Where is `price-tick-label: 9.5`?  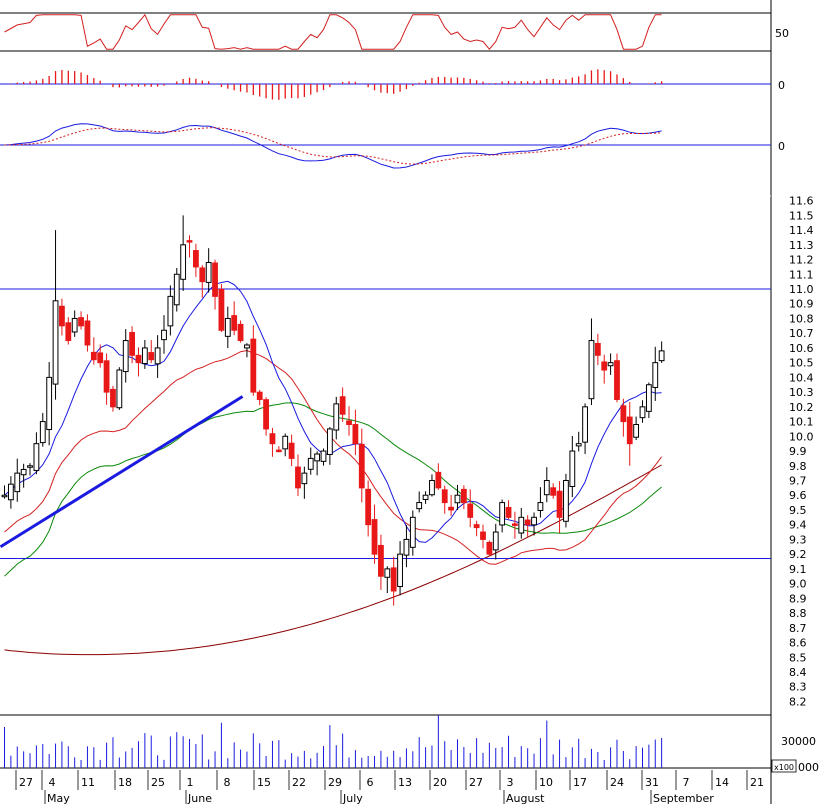 price-tick-label: 9.5 is located at coordinates (798, 510).